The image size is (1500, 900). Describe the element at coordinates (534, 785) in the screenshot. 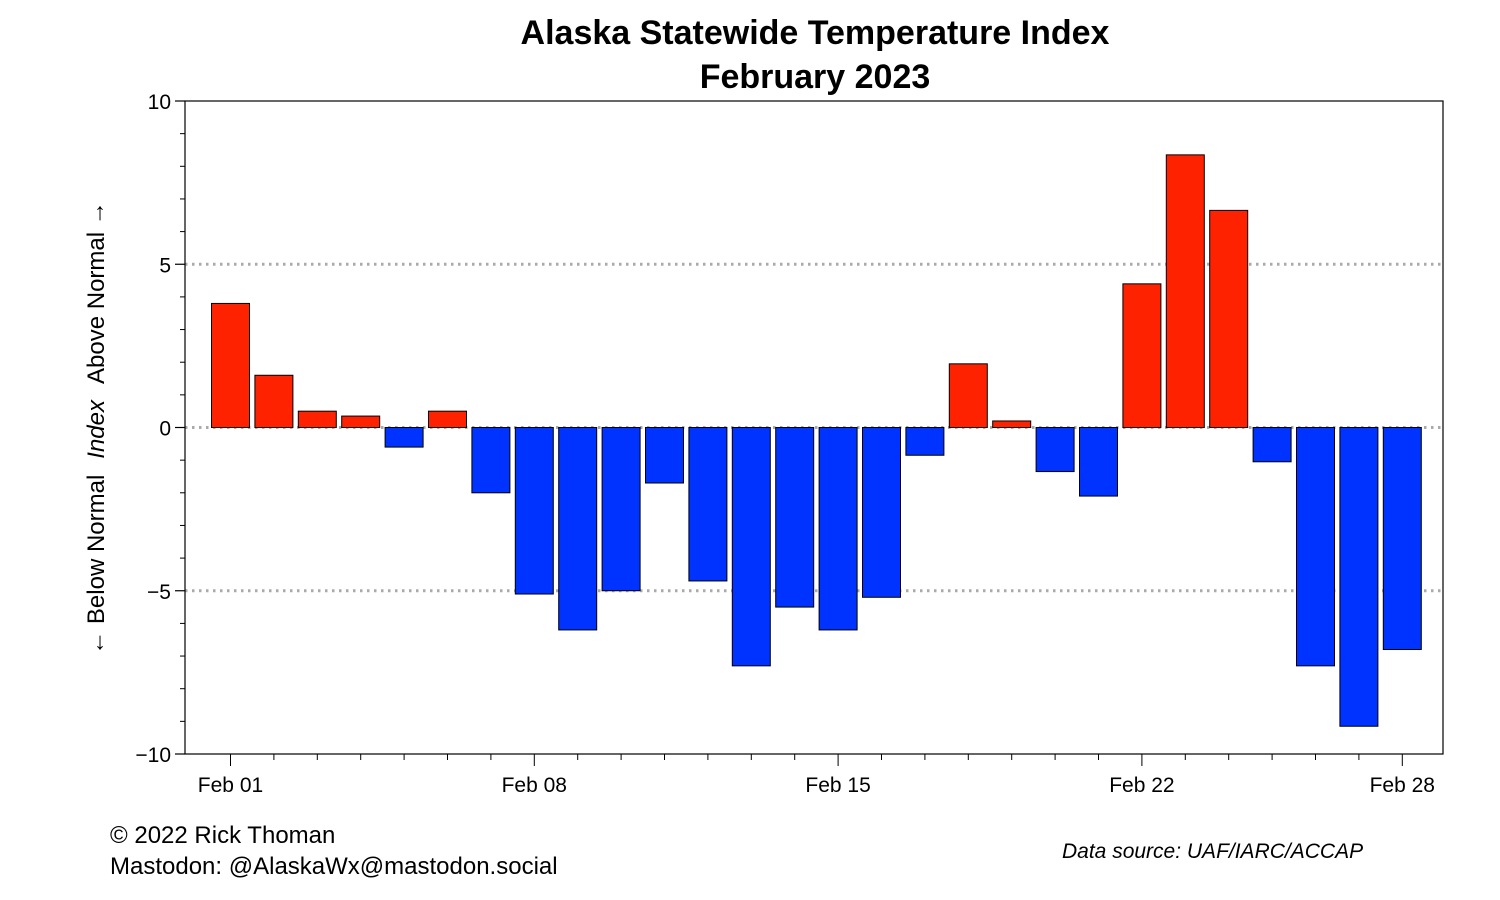

I see `x-tick-label: Feb 08` at that location.